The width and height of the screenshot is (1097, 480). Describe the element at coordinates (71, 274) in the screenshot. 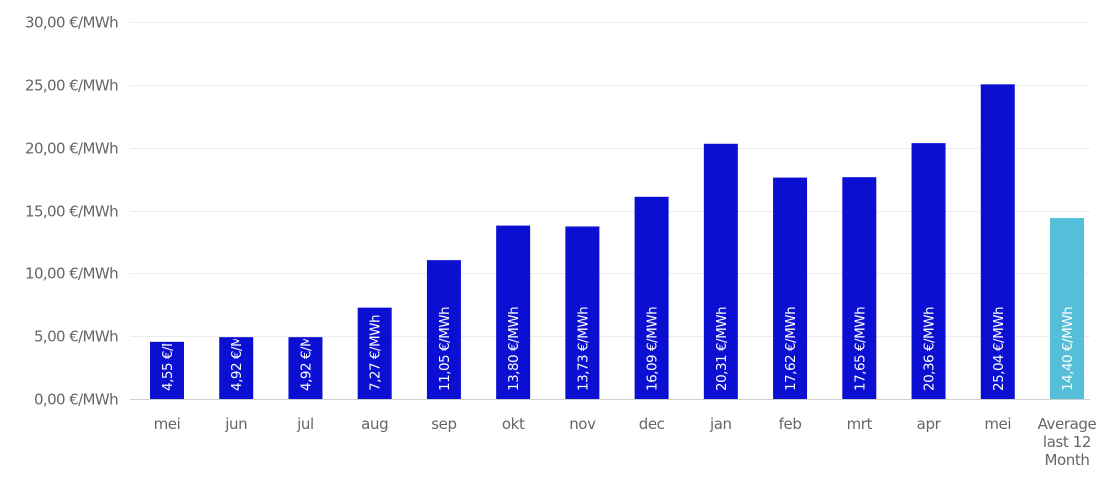

I see `y-tick-label: 10,00 €/MWh` at that location.